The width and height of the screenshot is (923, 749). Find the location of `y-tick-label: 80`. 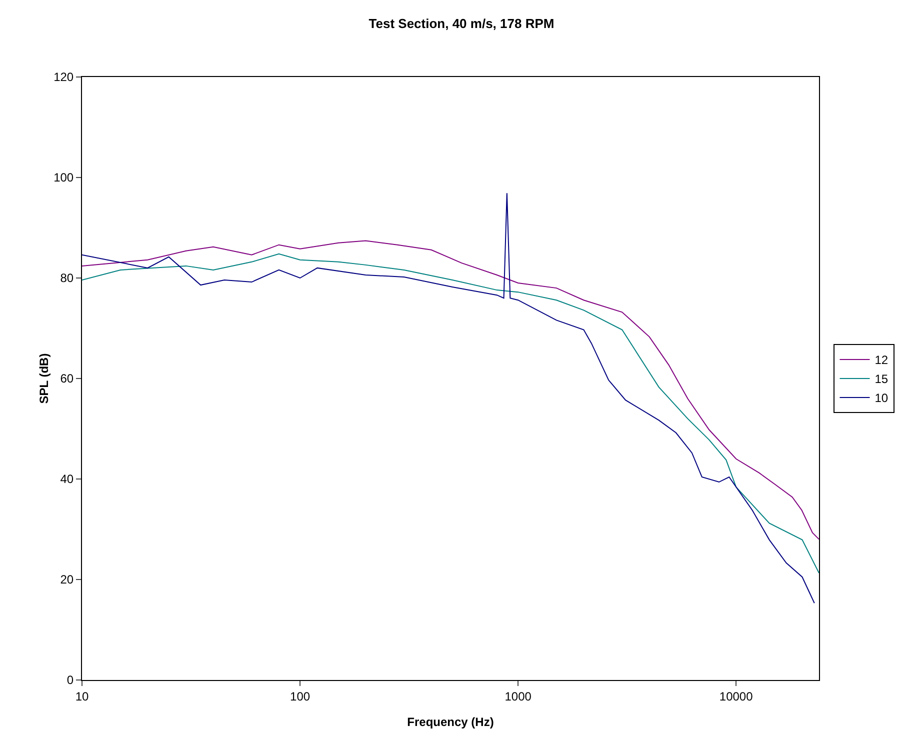

y-tick-label: 80 is located at coordinates (67, 278).